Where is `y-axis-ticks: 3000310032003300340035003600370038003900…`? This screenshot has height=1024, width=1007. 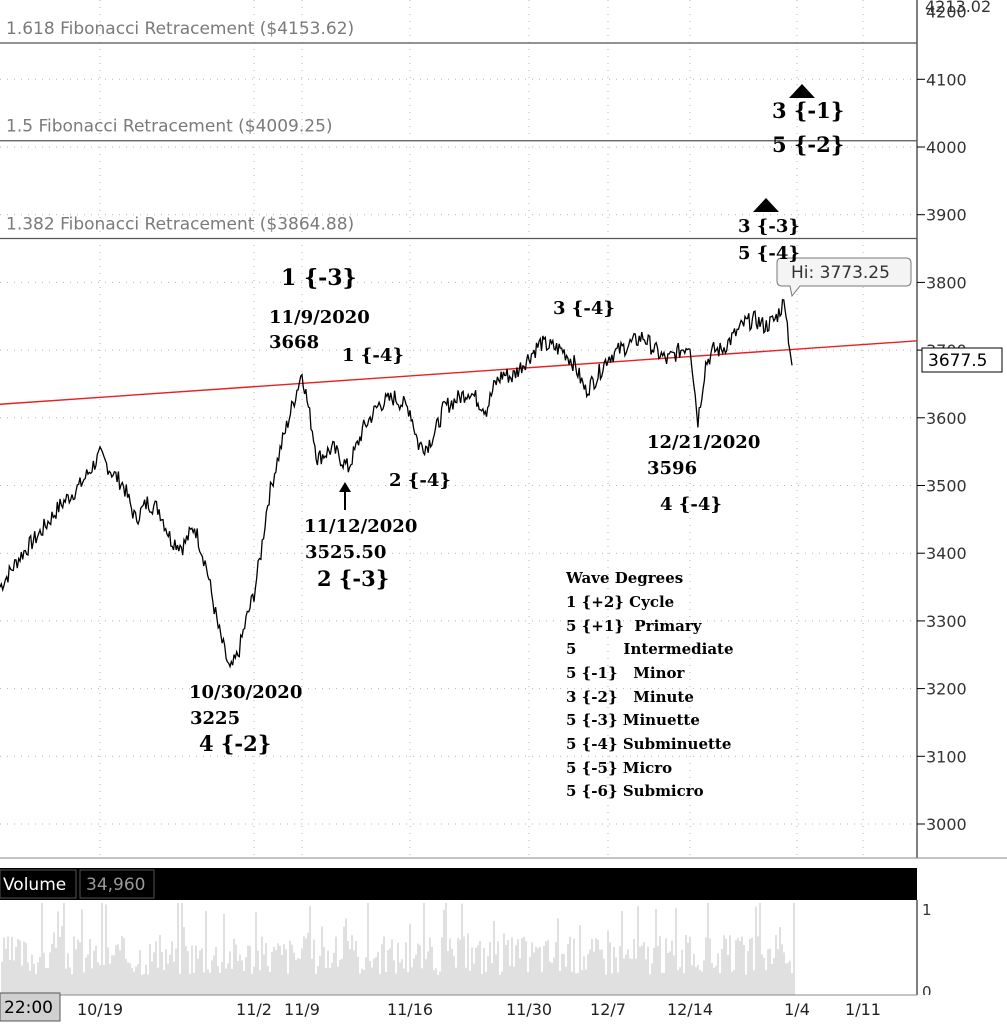
y-axis-ticks: 3000310032003300340035003600370038003900… is located at coordinates (942, 418).